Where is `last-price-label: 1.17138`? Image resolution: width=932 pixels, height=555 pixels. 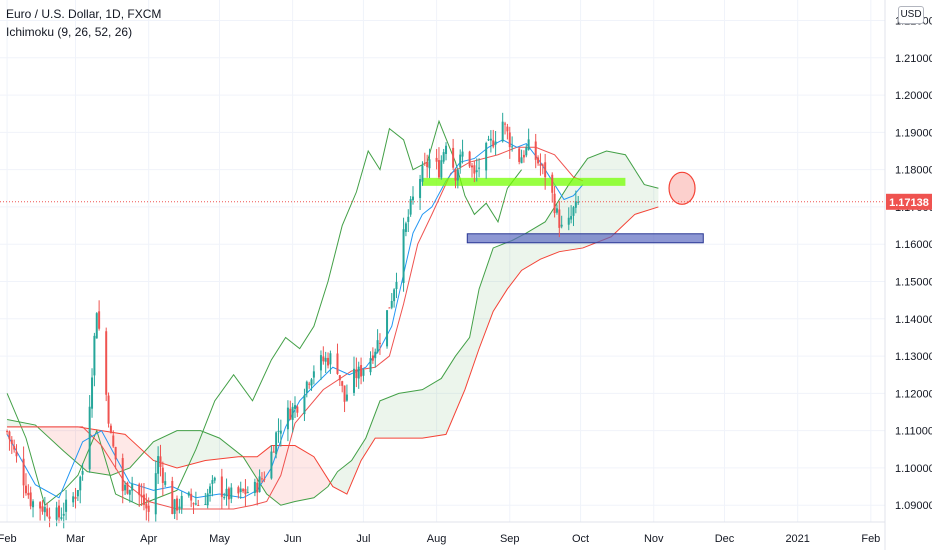 last-price-label: 1.17138 is located at coordinates (909, 203).